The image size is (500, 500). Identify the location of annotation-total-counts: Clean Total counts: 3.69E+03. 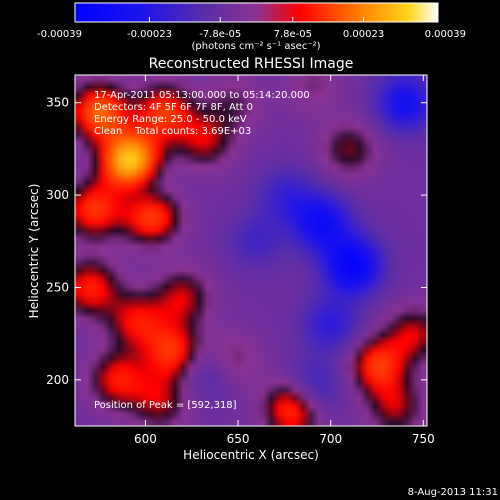
(172, 131).